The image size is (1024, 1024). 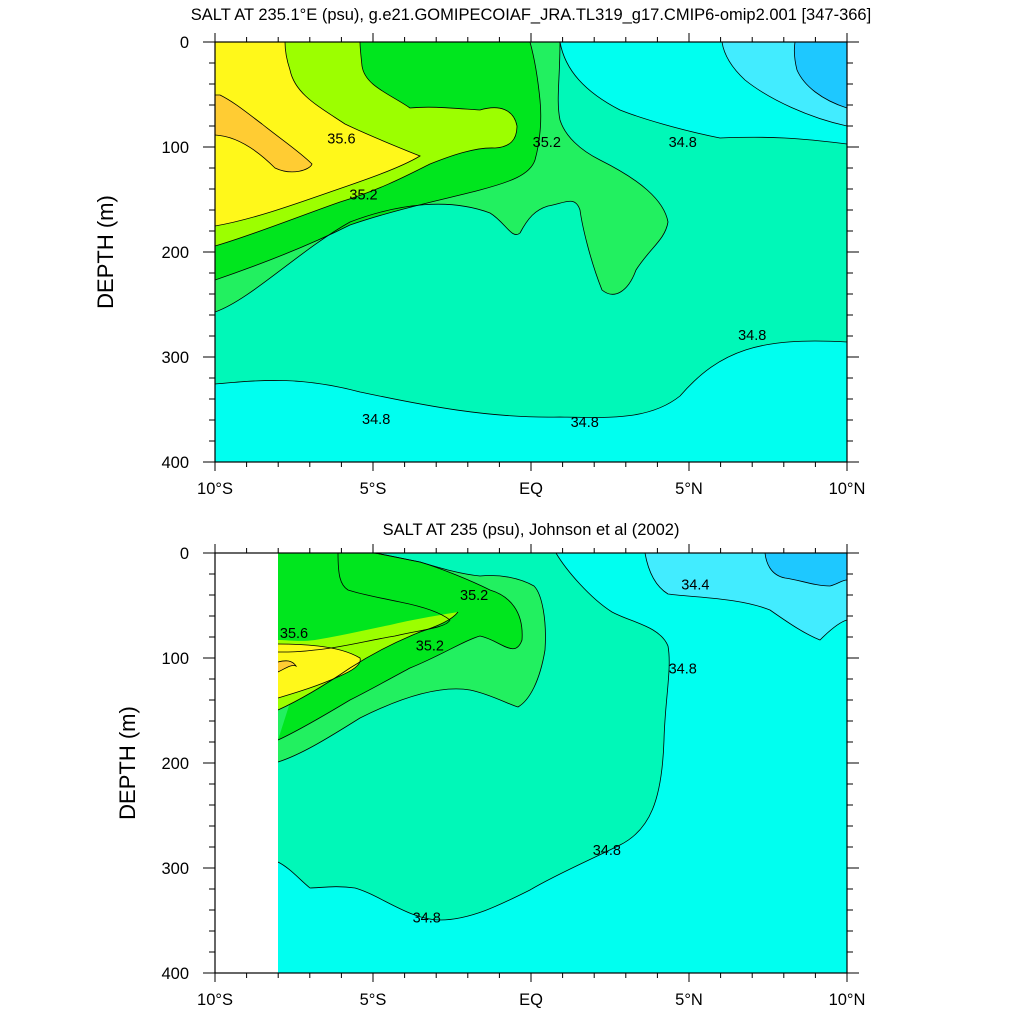 What do you see at coordinates (695, 586) in the screenshot?
I see `contour-label: 34.4` at bounding box center [695, 586].